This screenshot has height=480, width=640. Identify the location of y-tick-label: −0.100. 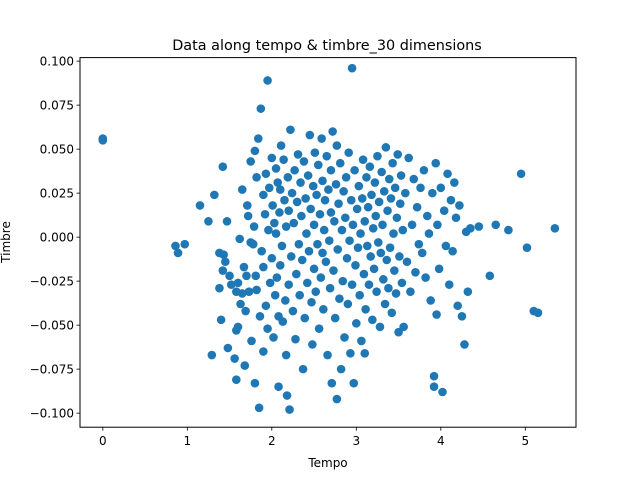
(52, 413).